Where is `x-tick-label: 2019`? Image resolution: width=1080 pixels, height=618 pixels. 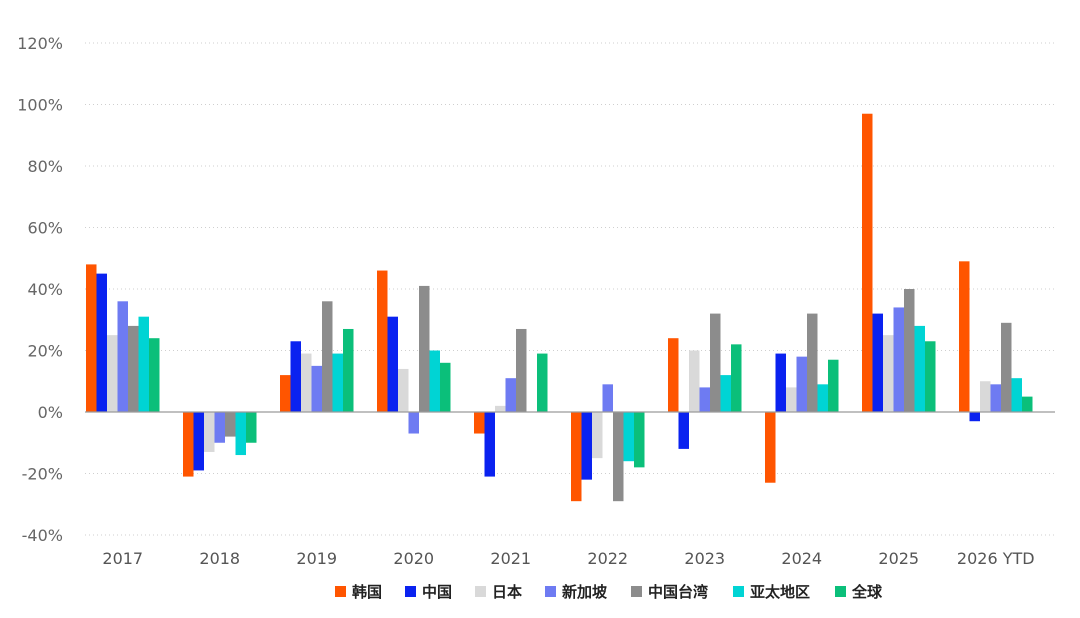 x-tick-label: 2019 is located at coordinates (316, 558).